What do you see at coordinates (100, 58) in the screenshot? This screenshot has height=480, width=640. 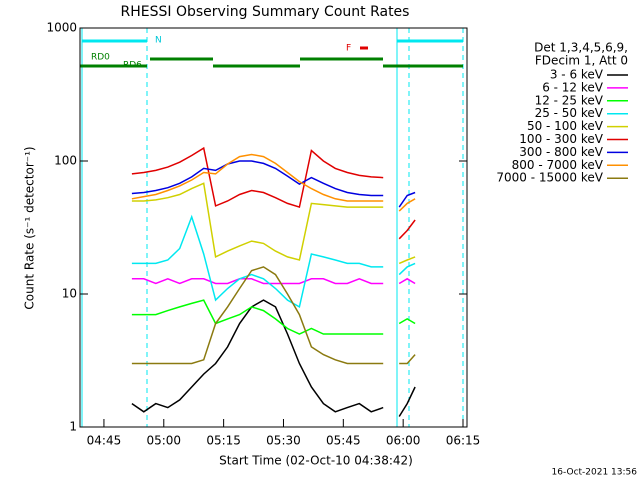 I see `annotation: RD0` at bounding box center [100, 58].